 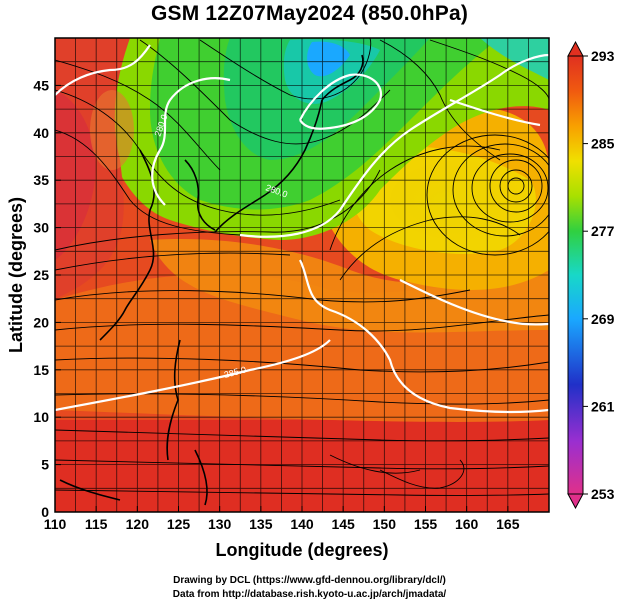 What do you see at coordinates (41, 85) in the screenshot?
I see `y-tick-label: 45` at bounding box center [41, 85].